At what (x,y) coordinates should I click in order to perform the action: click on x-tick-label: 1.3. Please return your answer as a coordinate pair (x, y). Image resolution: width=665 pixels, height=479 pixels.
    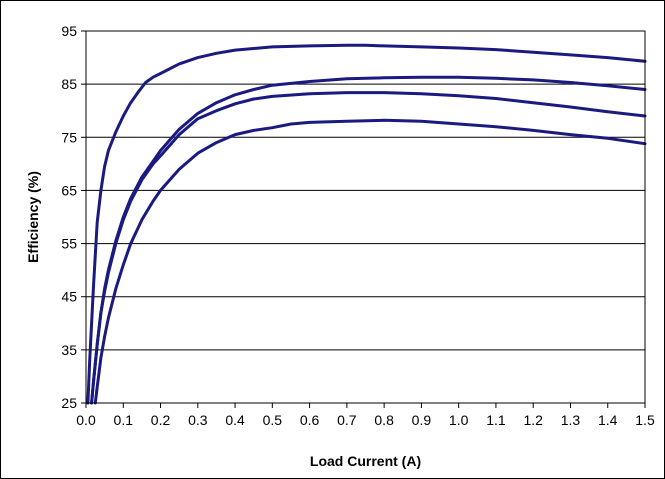
    Looking at the image, I should click on (571, 420).